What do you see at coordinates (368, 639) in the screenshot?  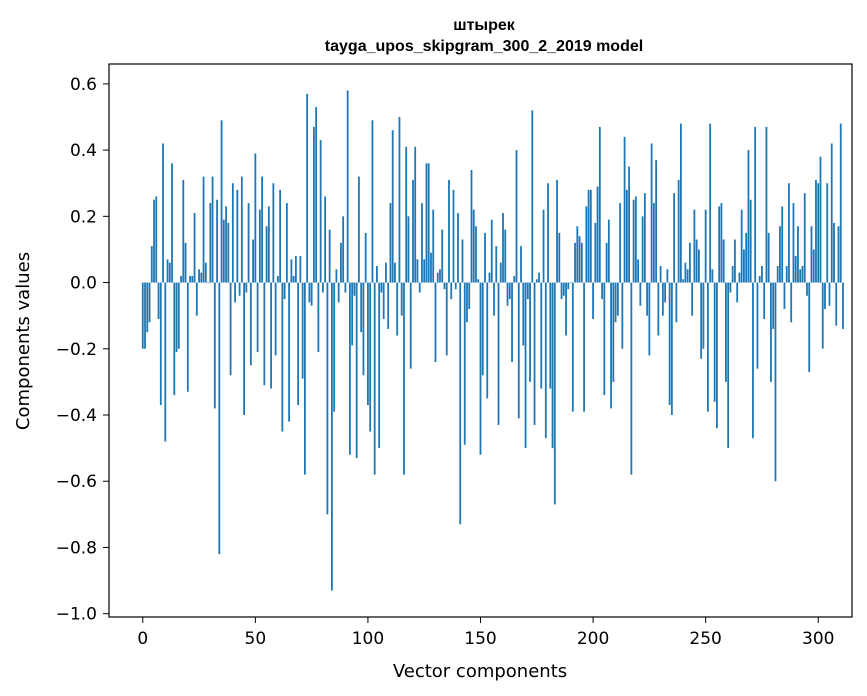 I see `x-tick-label: 100` at bounding box center [368, 639].